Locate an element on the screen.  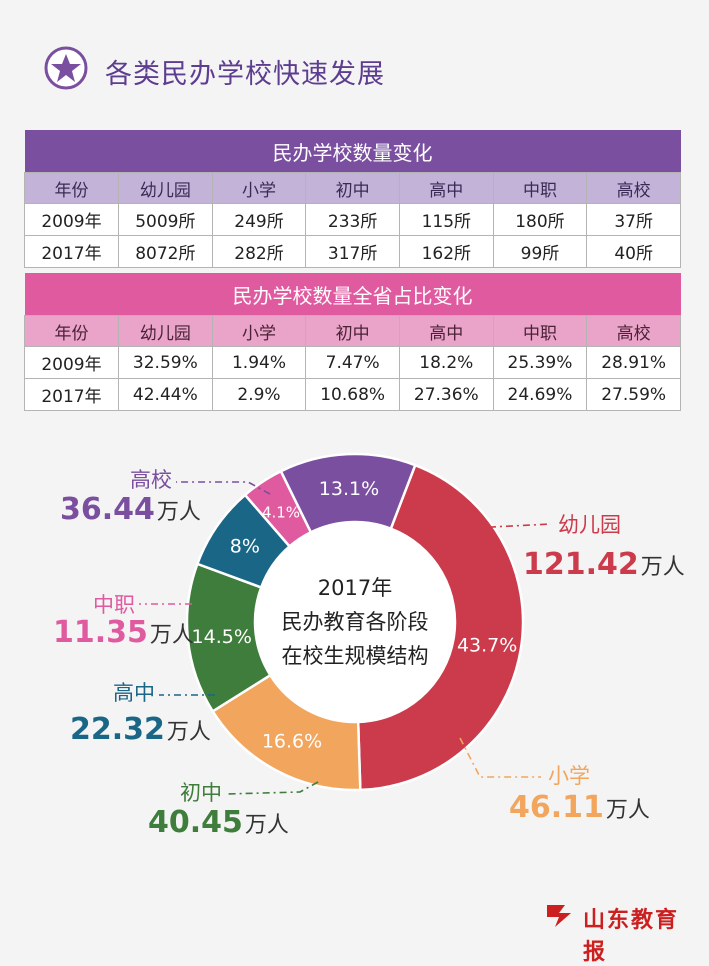
table-cell: 27.36% is located at coordinates (446, 394).